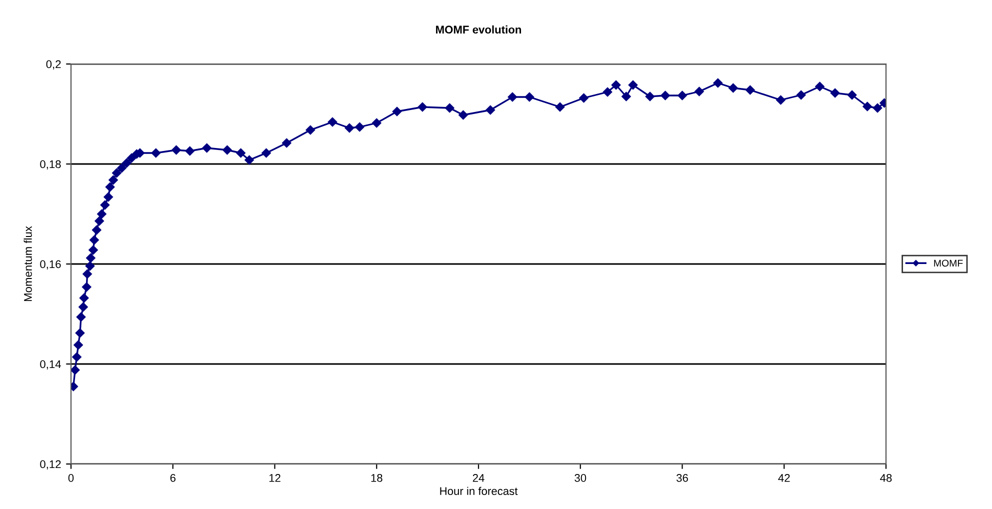 The image size is (992, 509). I want to click on legend-label: MOMF, so click(948, 263).